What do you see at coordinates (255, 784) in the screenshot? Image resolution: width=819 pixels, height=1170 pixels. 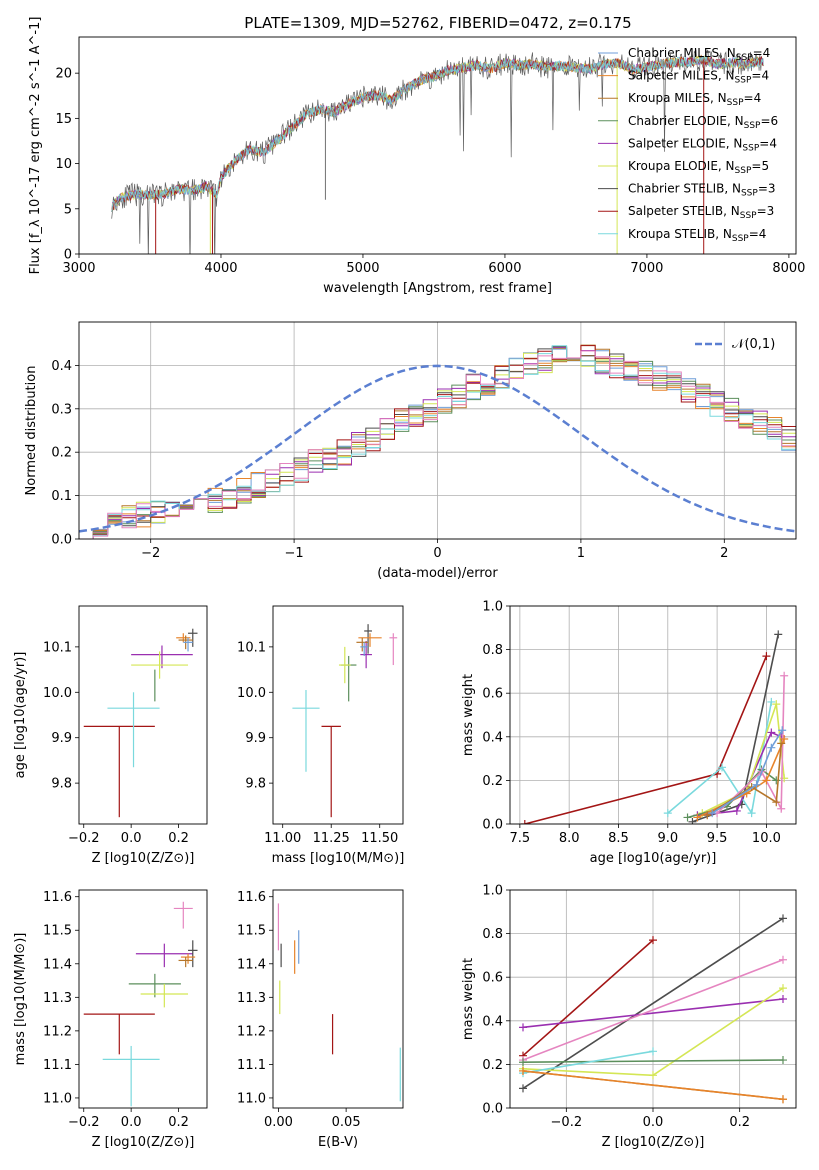 I see `y-tick-label: 9.8` at bounding box center [255, 784].